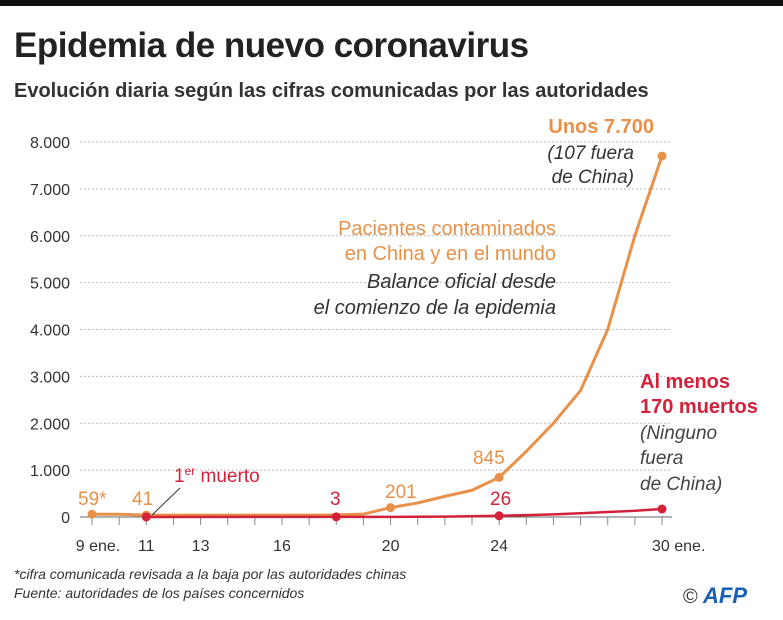  What do you see at coordinates (98, 546) in the screenshot?
I see `x-tick-label: 9 ene.` at bounding box center [98, 546].